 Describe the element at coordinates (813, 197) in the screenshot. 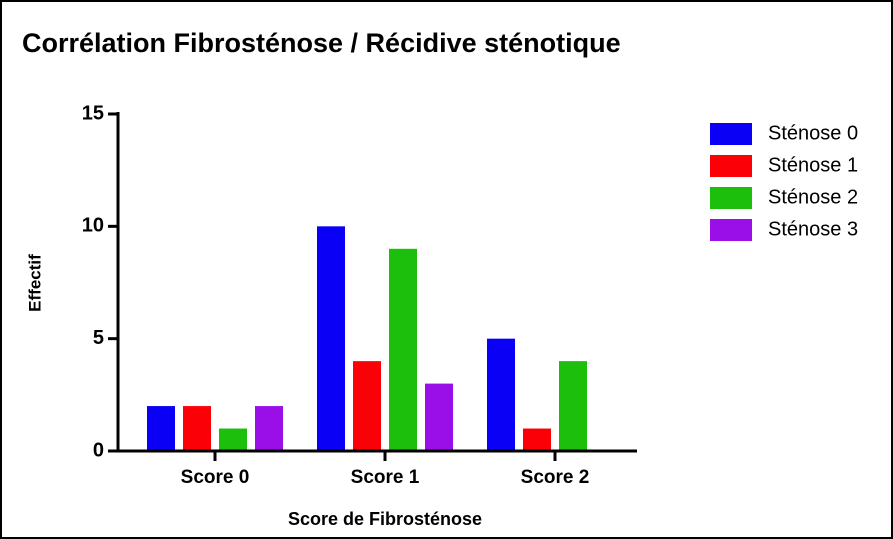

I see `legend-label: Sténose 2` at that location.